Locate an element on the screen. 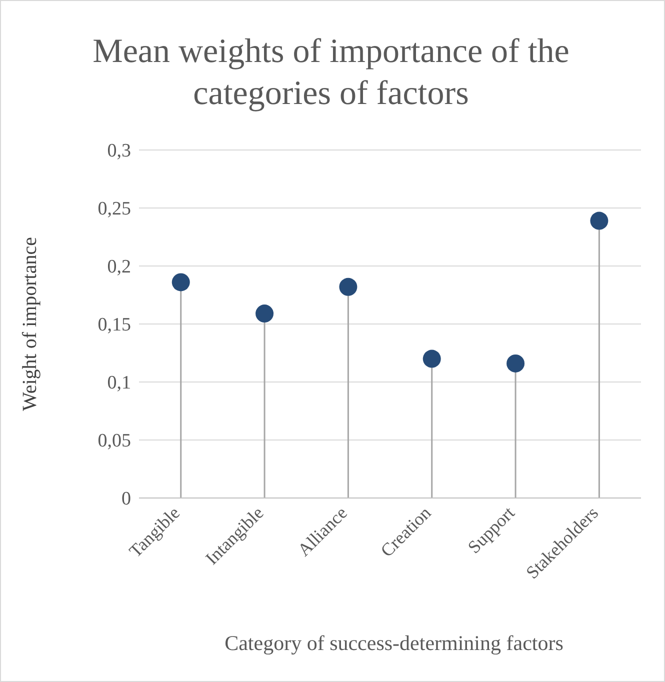 The width and height of the screenshot is (665, 682). y-tick-label: 0 is located at coordinates (126, 499).